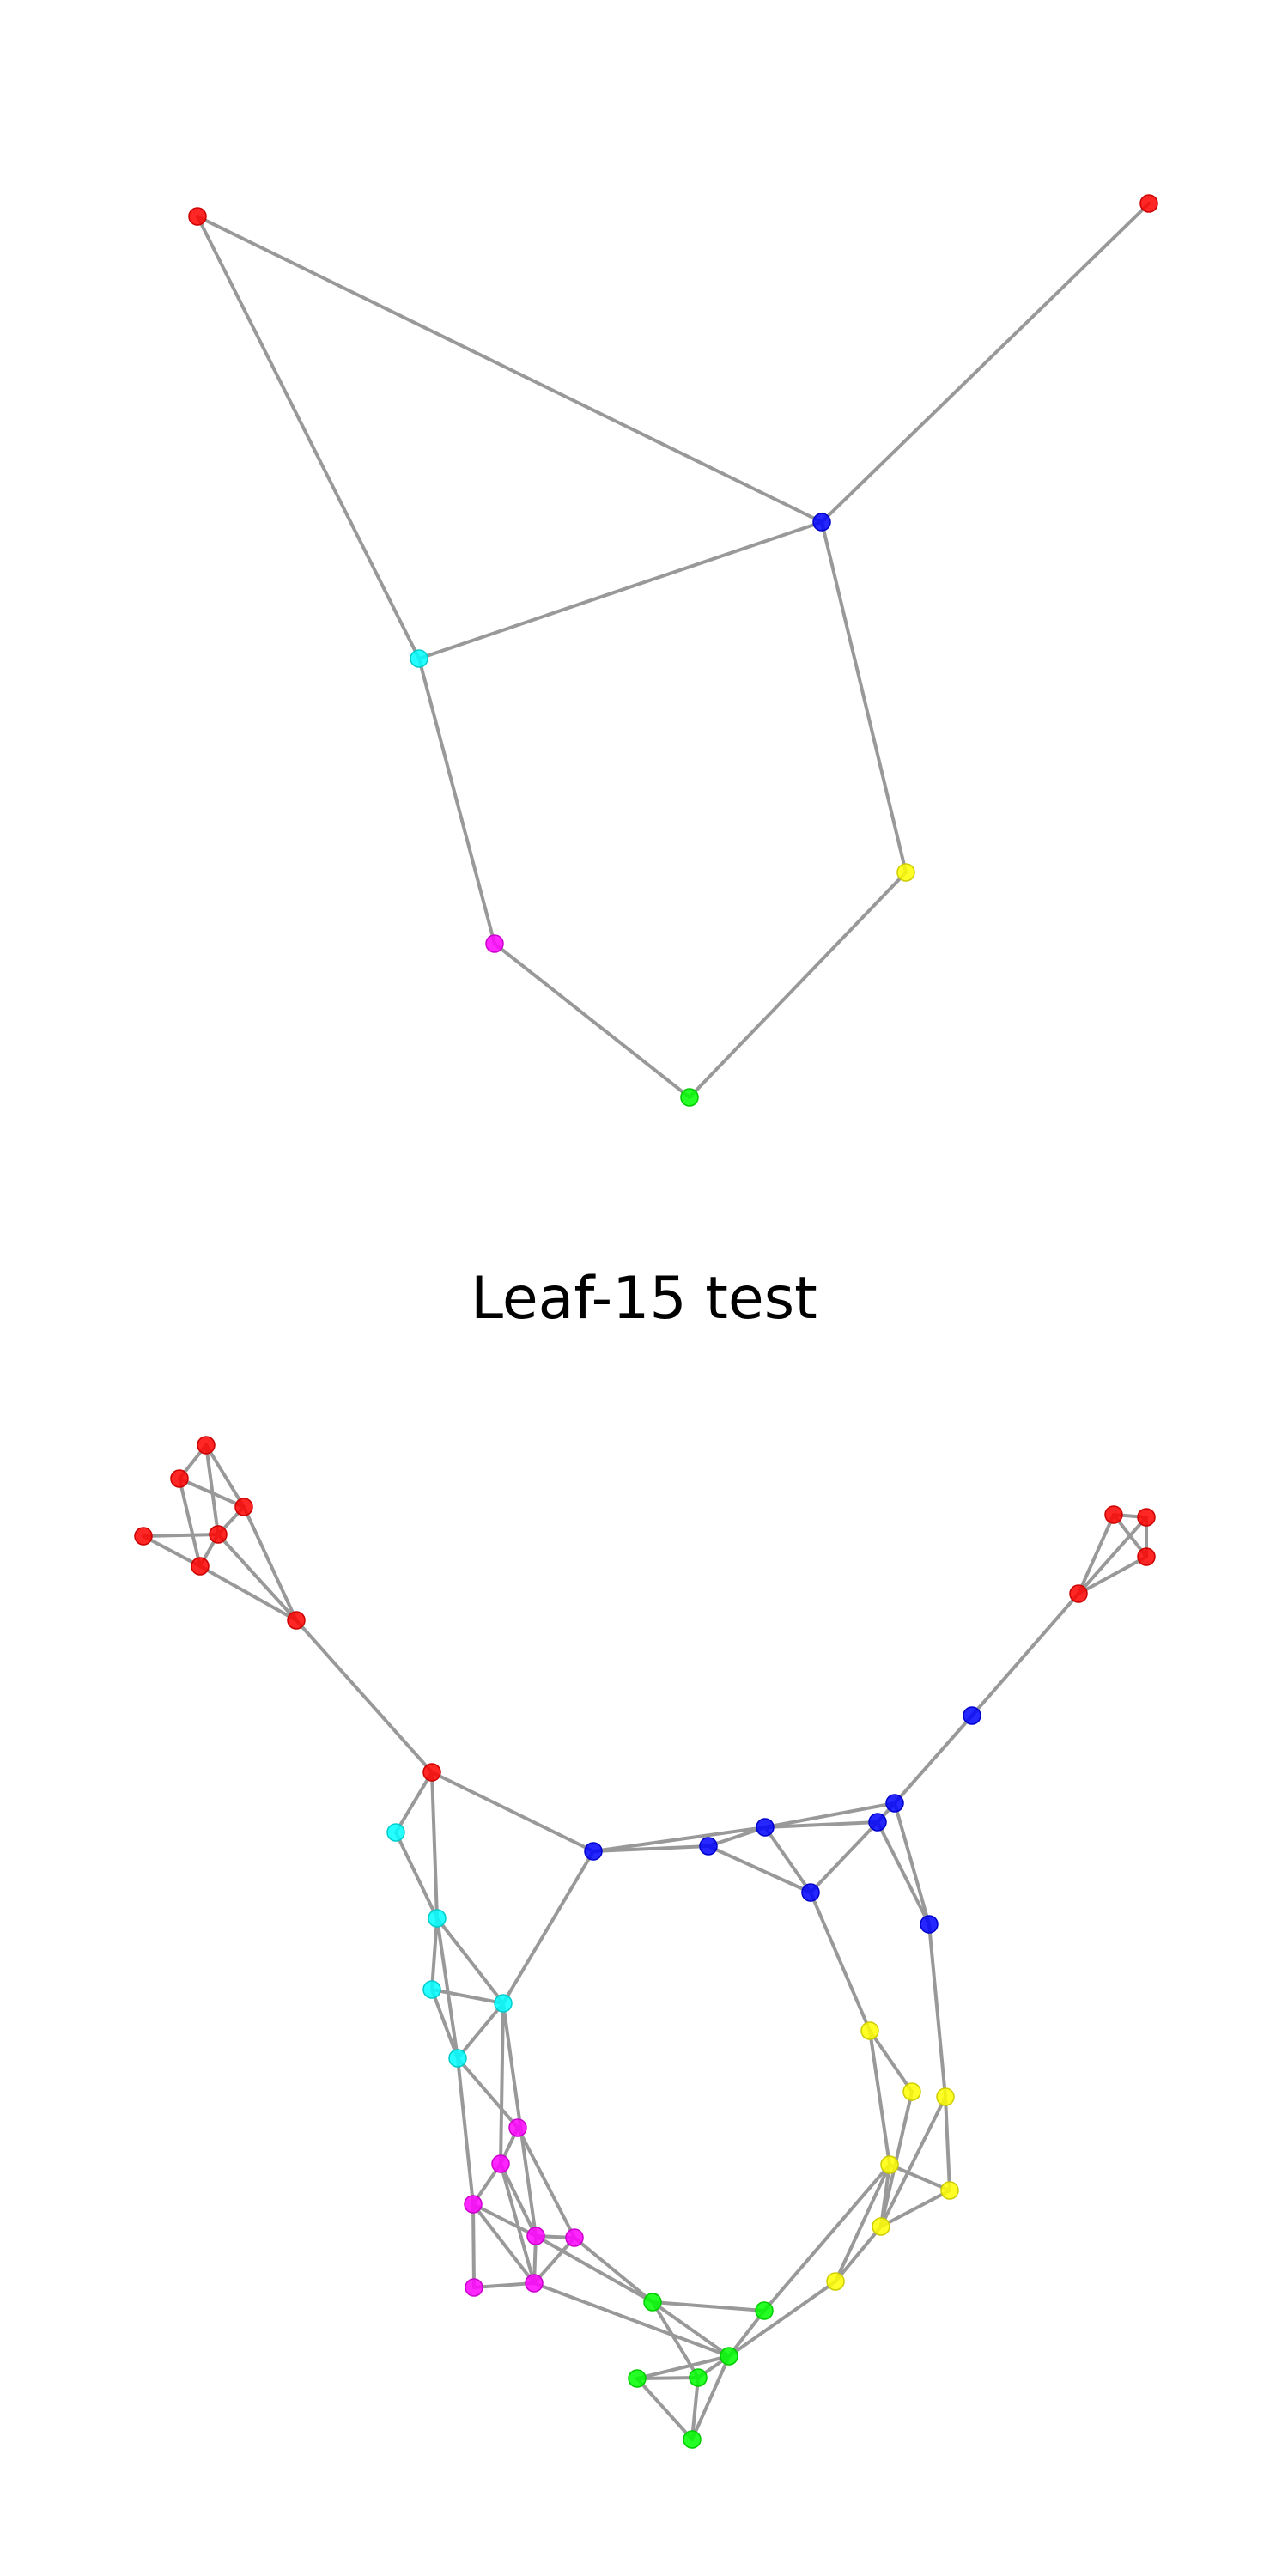 The image size is (1288, 2576). I want to click on fine-edge-B3-B7, so click(844, 1857).